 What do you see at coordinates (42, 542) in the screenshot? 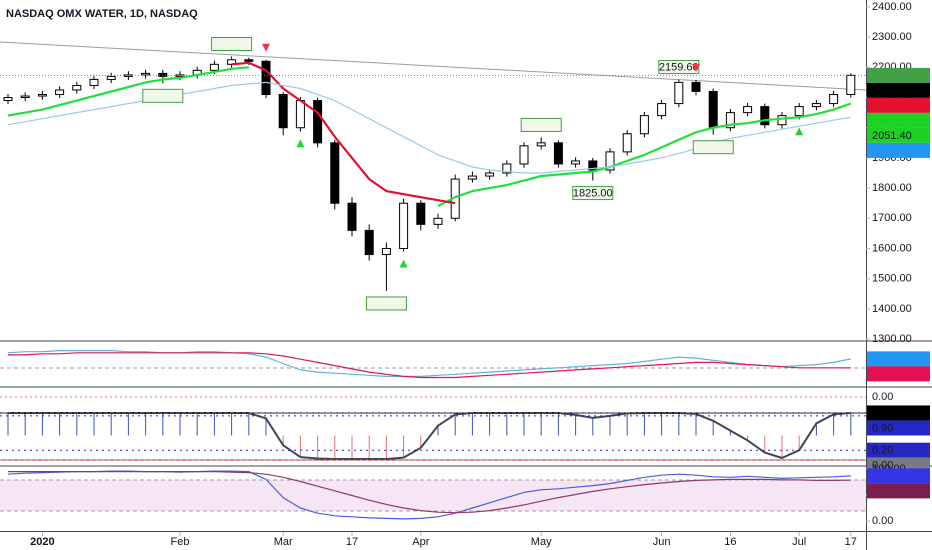
I see `x-tick-label: 2020` at bounding box center [42, 542].